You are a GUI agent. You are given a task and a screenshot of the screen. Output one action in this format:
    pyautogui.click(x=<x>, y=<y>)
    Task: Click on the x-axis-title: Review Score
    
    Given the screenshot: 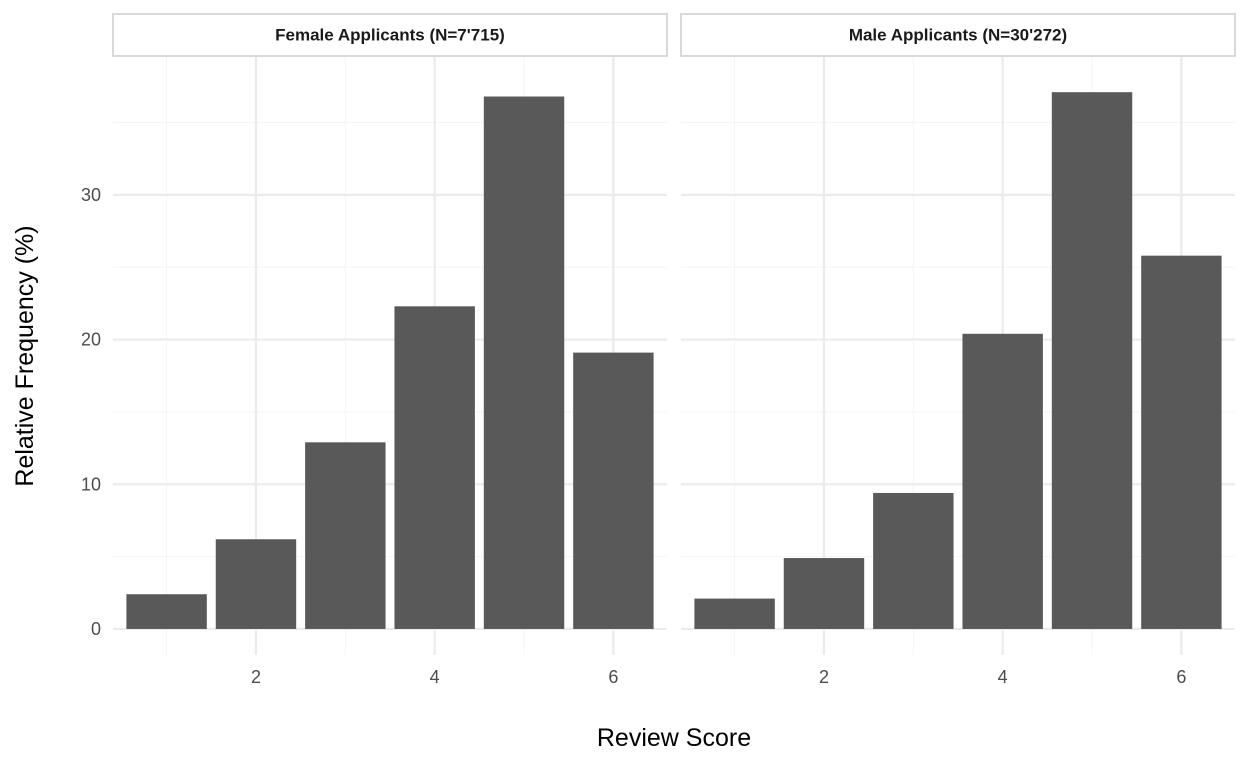 What is the action you would take?
    pyautogui.click(x=674, y=738)
    